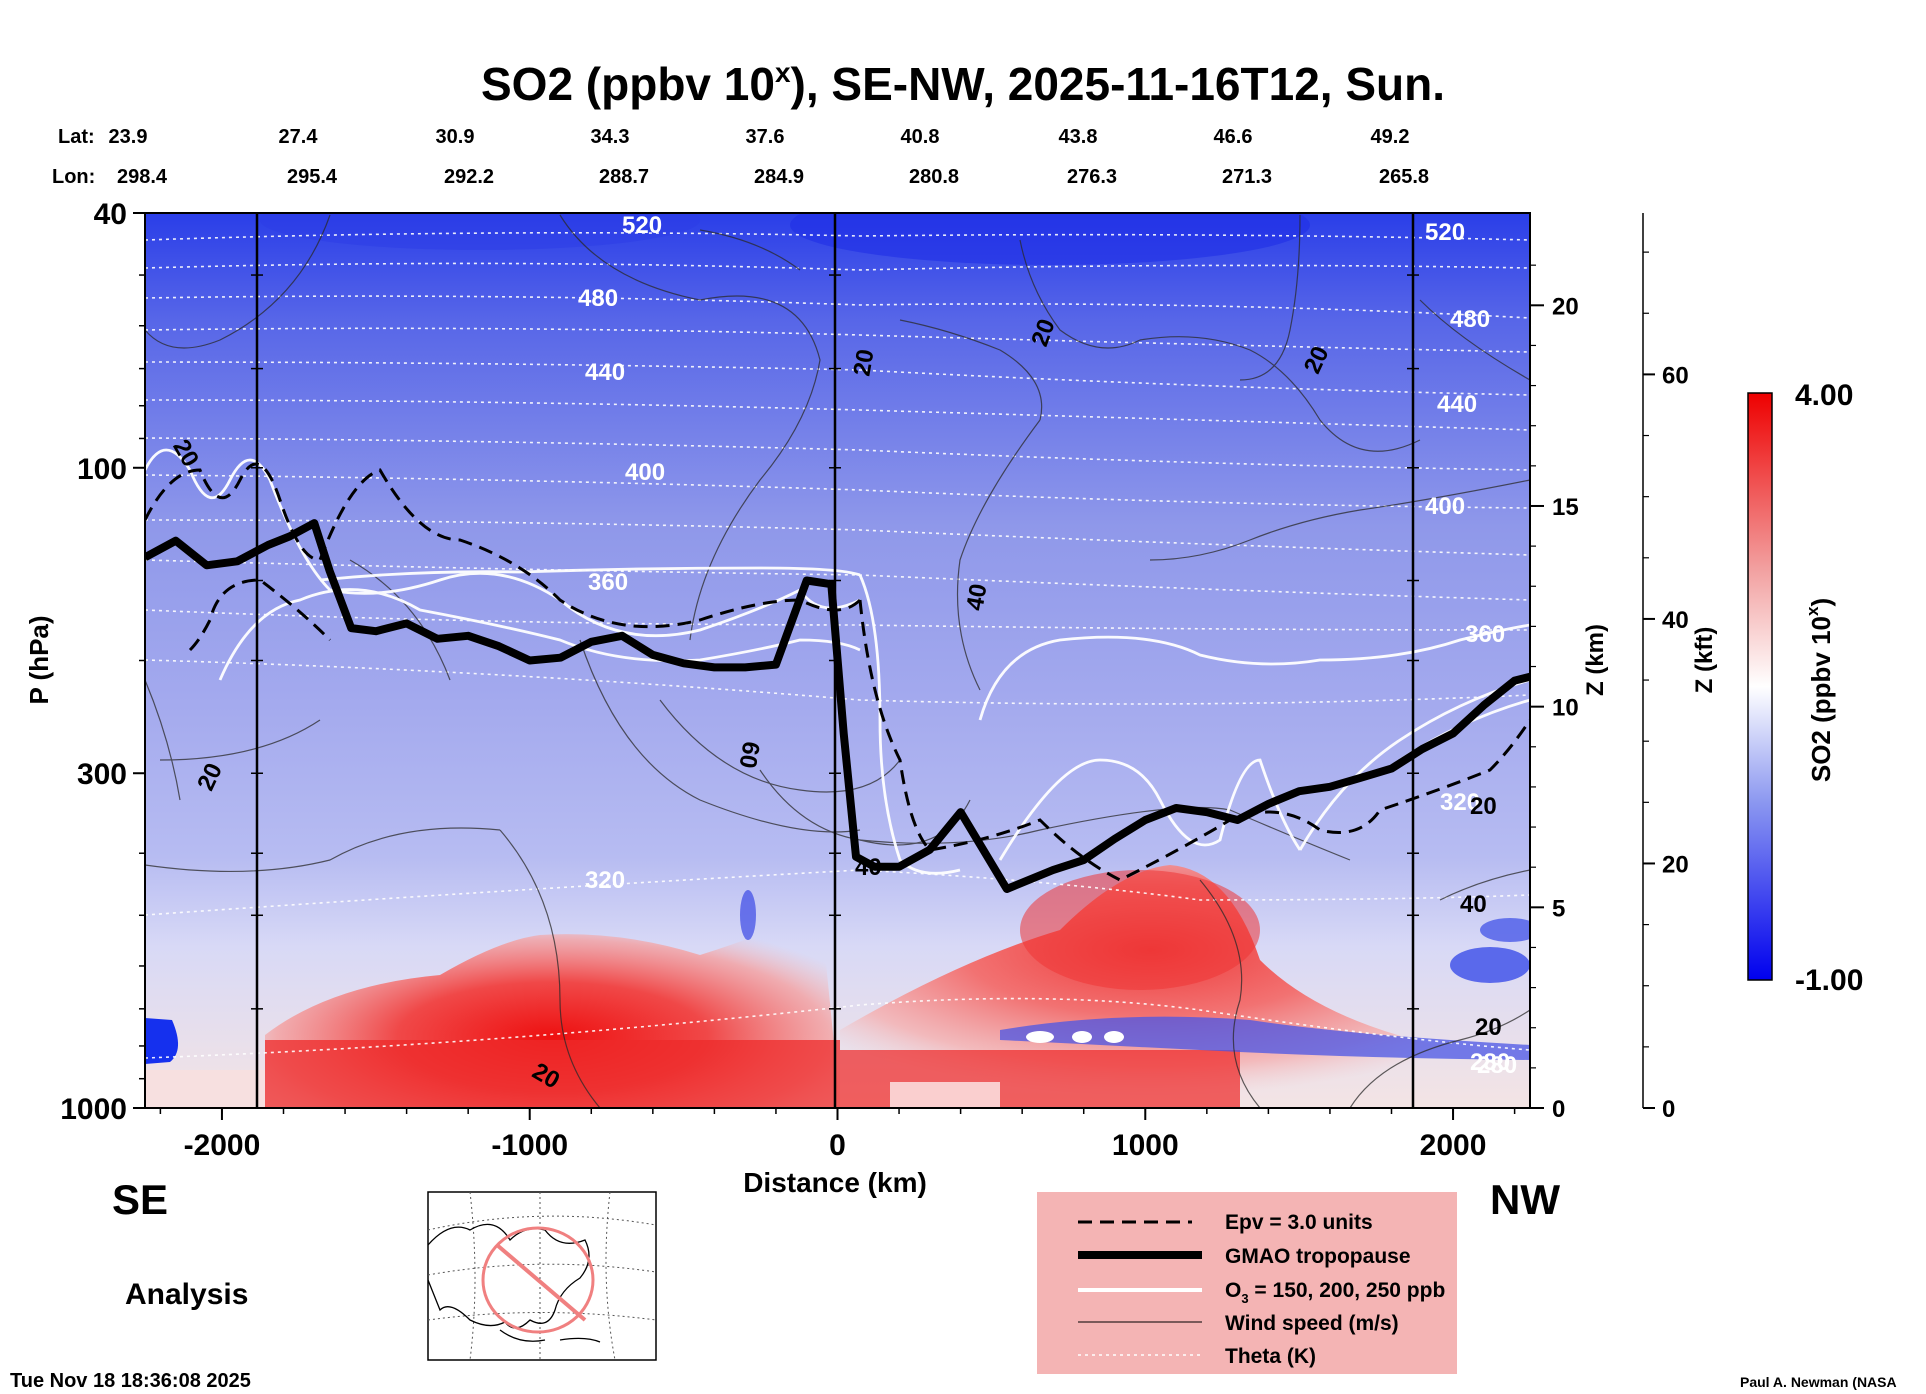 This screenshot has width=1926, height=1394. What do you see at coordinates (469, 177) in the screenshot?
I see `lon-value: 292.2` at bounding box center [469, 177].